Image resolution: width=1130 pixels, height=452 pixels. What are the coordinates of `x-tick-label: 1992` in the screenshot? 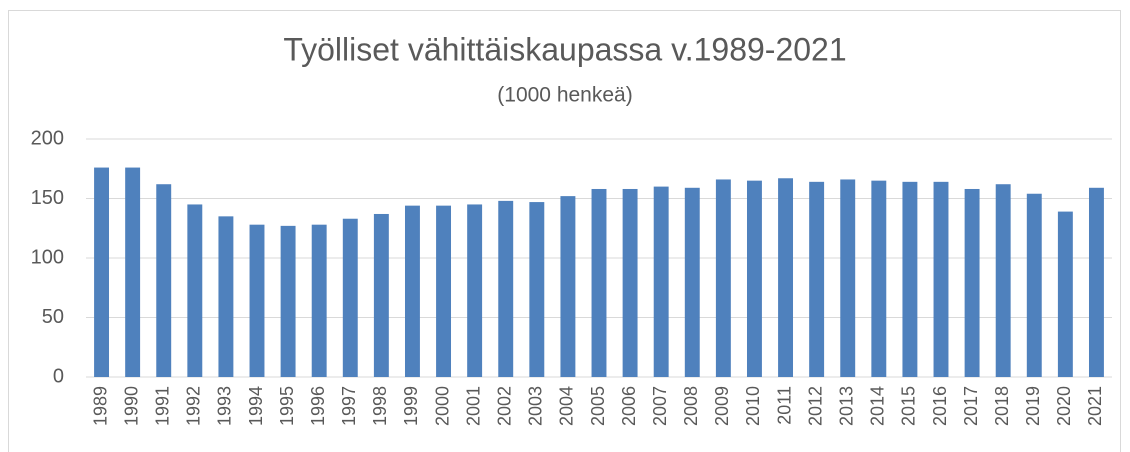 It's located at (194, 406).